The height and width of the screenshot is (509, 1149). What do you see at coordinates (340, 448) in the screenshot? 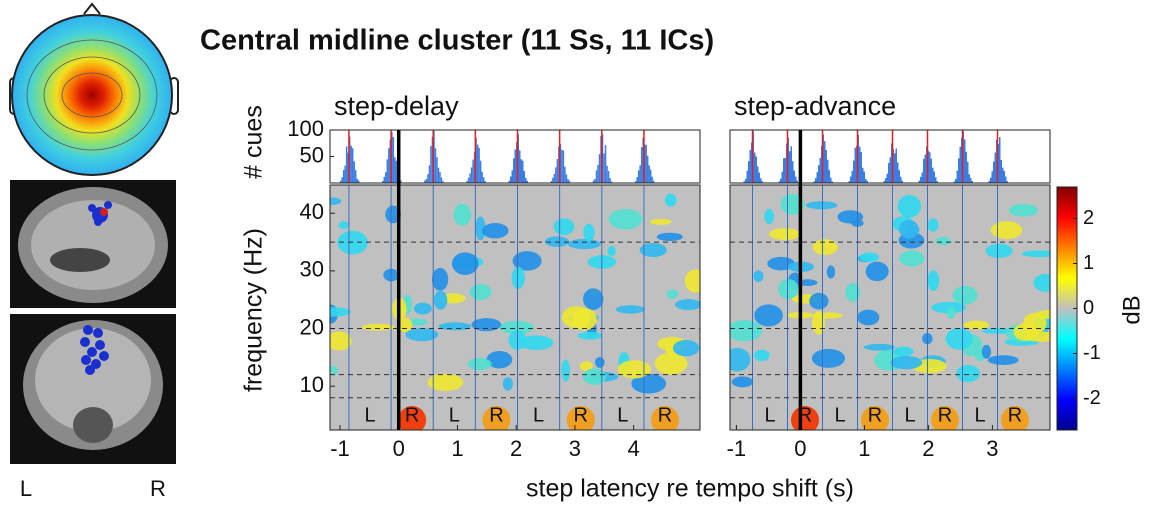
I see `x-tick-label: -1` at bounding box center [340, 448].